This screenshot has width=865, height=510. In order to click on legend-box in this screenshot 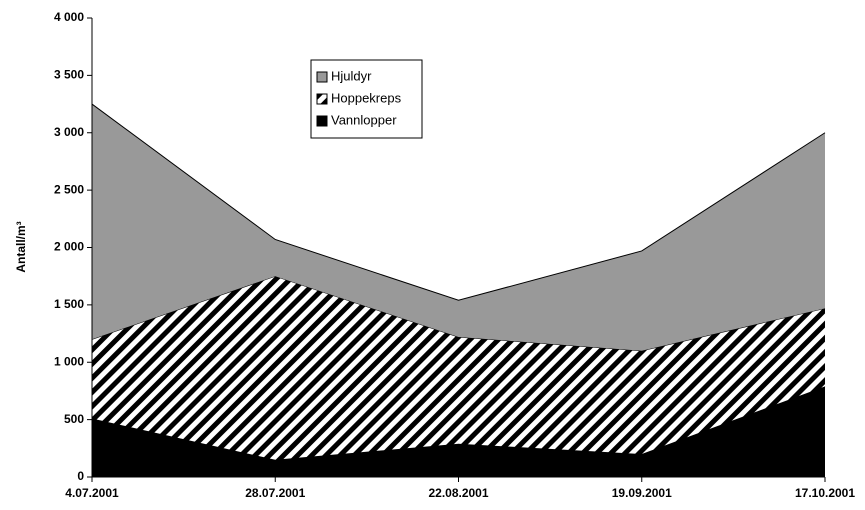, I will do `click(366, 99)`.